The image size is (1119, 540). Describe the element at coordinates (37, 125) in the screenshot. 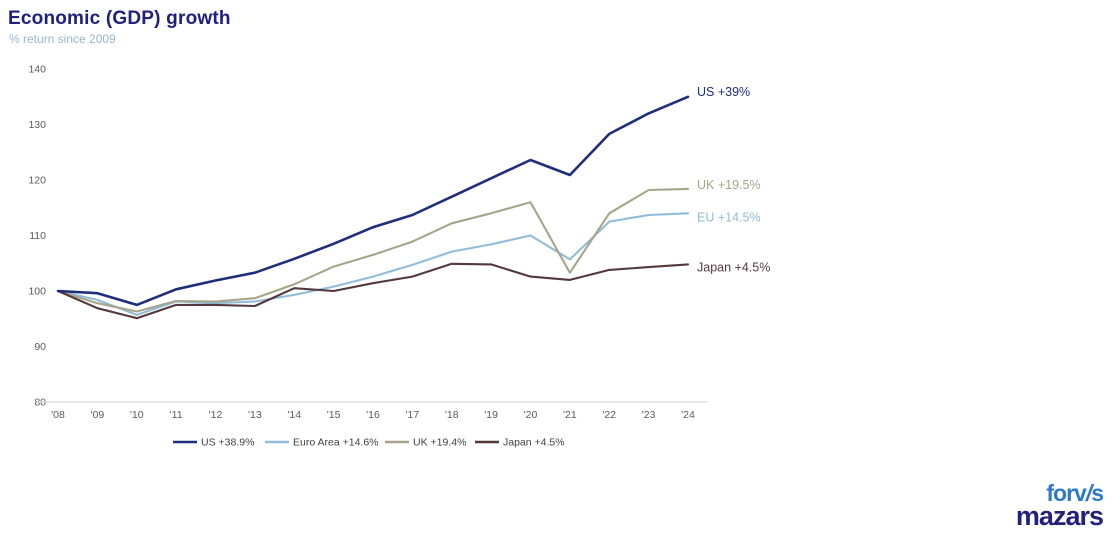

I see `y-axis-tick-label: 130` at that location.